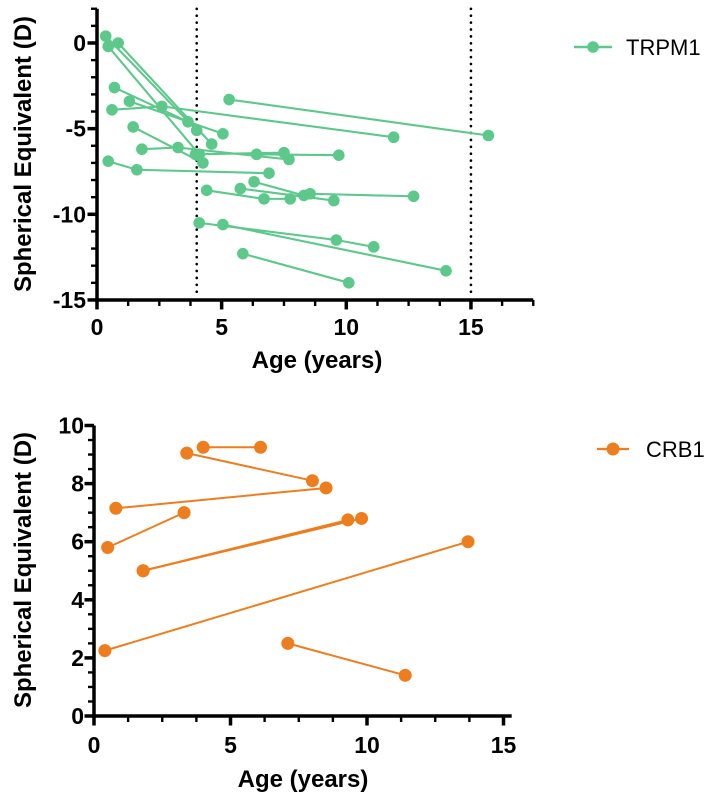 The height and width of the screenshot is (802, 714). Describe the element at coordinates (663, 47) in the screenshot. I see `trpm1-legend-label: TRPM1` at that location.